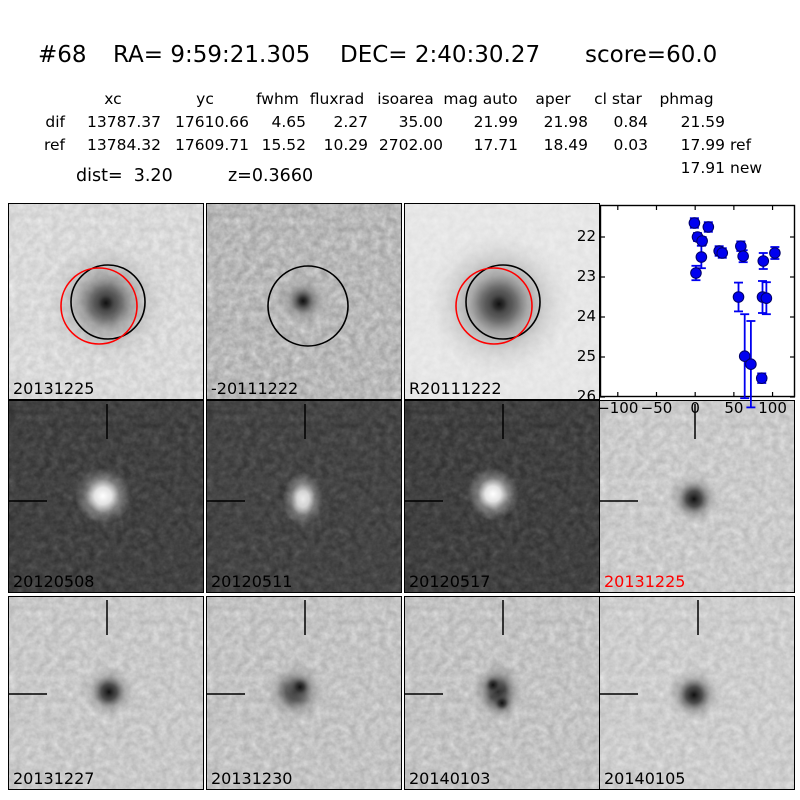  Describe the element at coordinates (48, 168) in the screenshot. I see `row-label-new` at that location.